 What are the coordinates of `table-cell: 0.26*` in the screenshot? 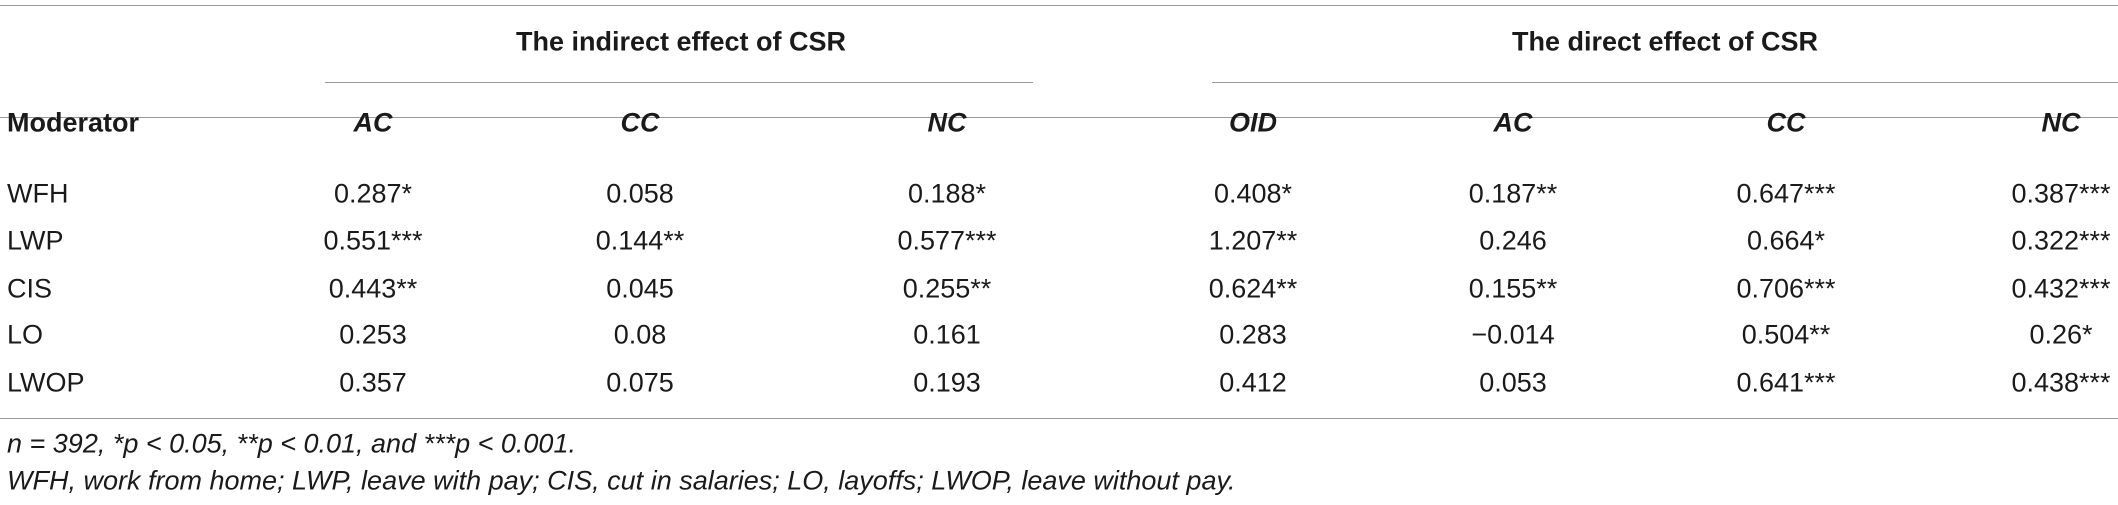 It's located at (2061, 334).